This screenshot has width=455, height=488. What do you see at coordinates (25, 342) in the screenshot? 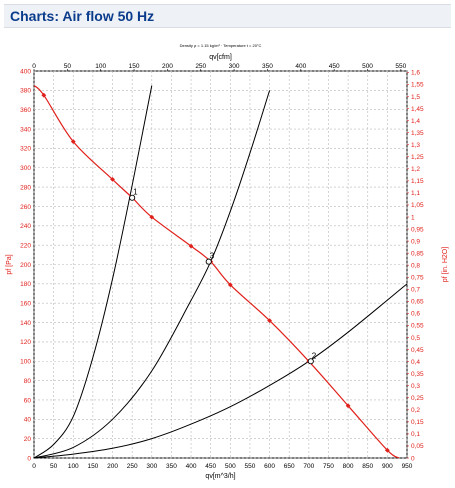
I see `y-tick-label: 120` at bounding box center [25, 342].